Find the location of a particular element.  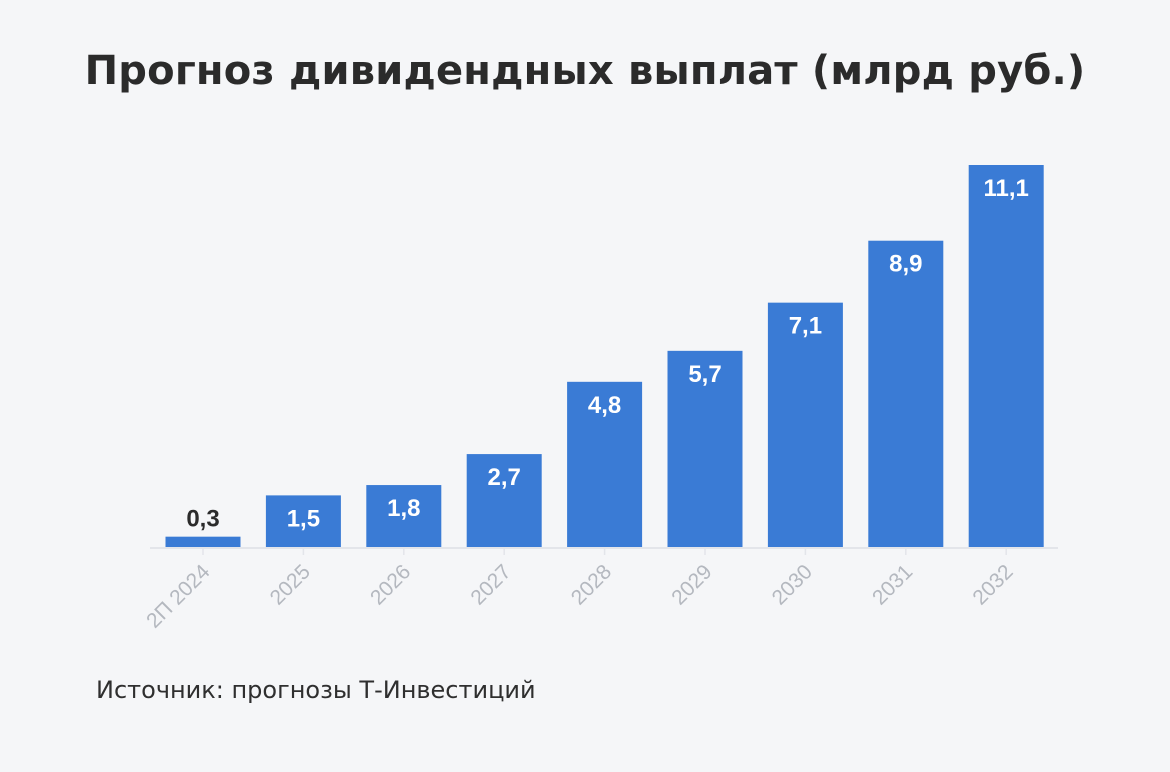

bar-value-label: 1,5 is located at coordinates (303, 518).